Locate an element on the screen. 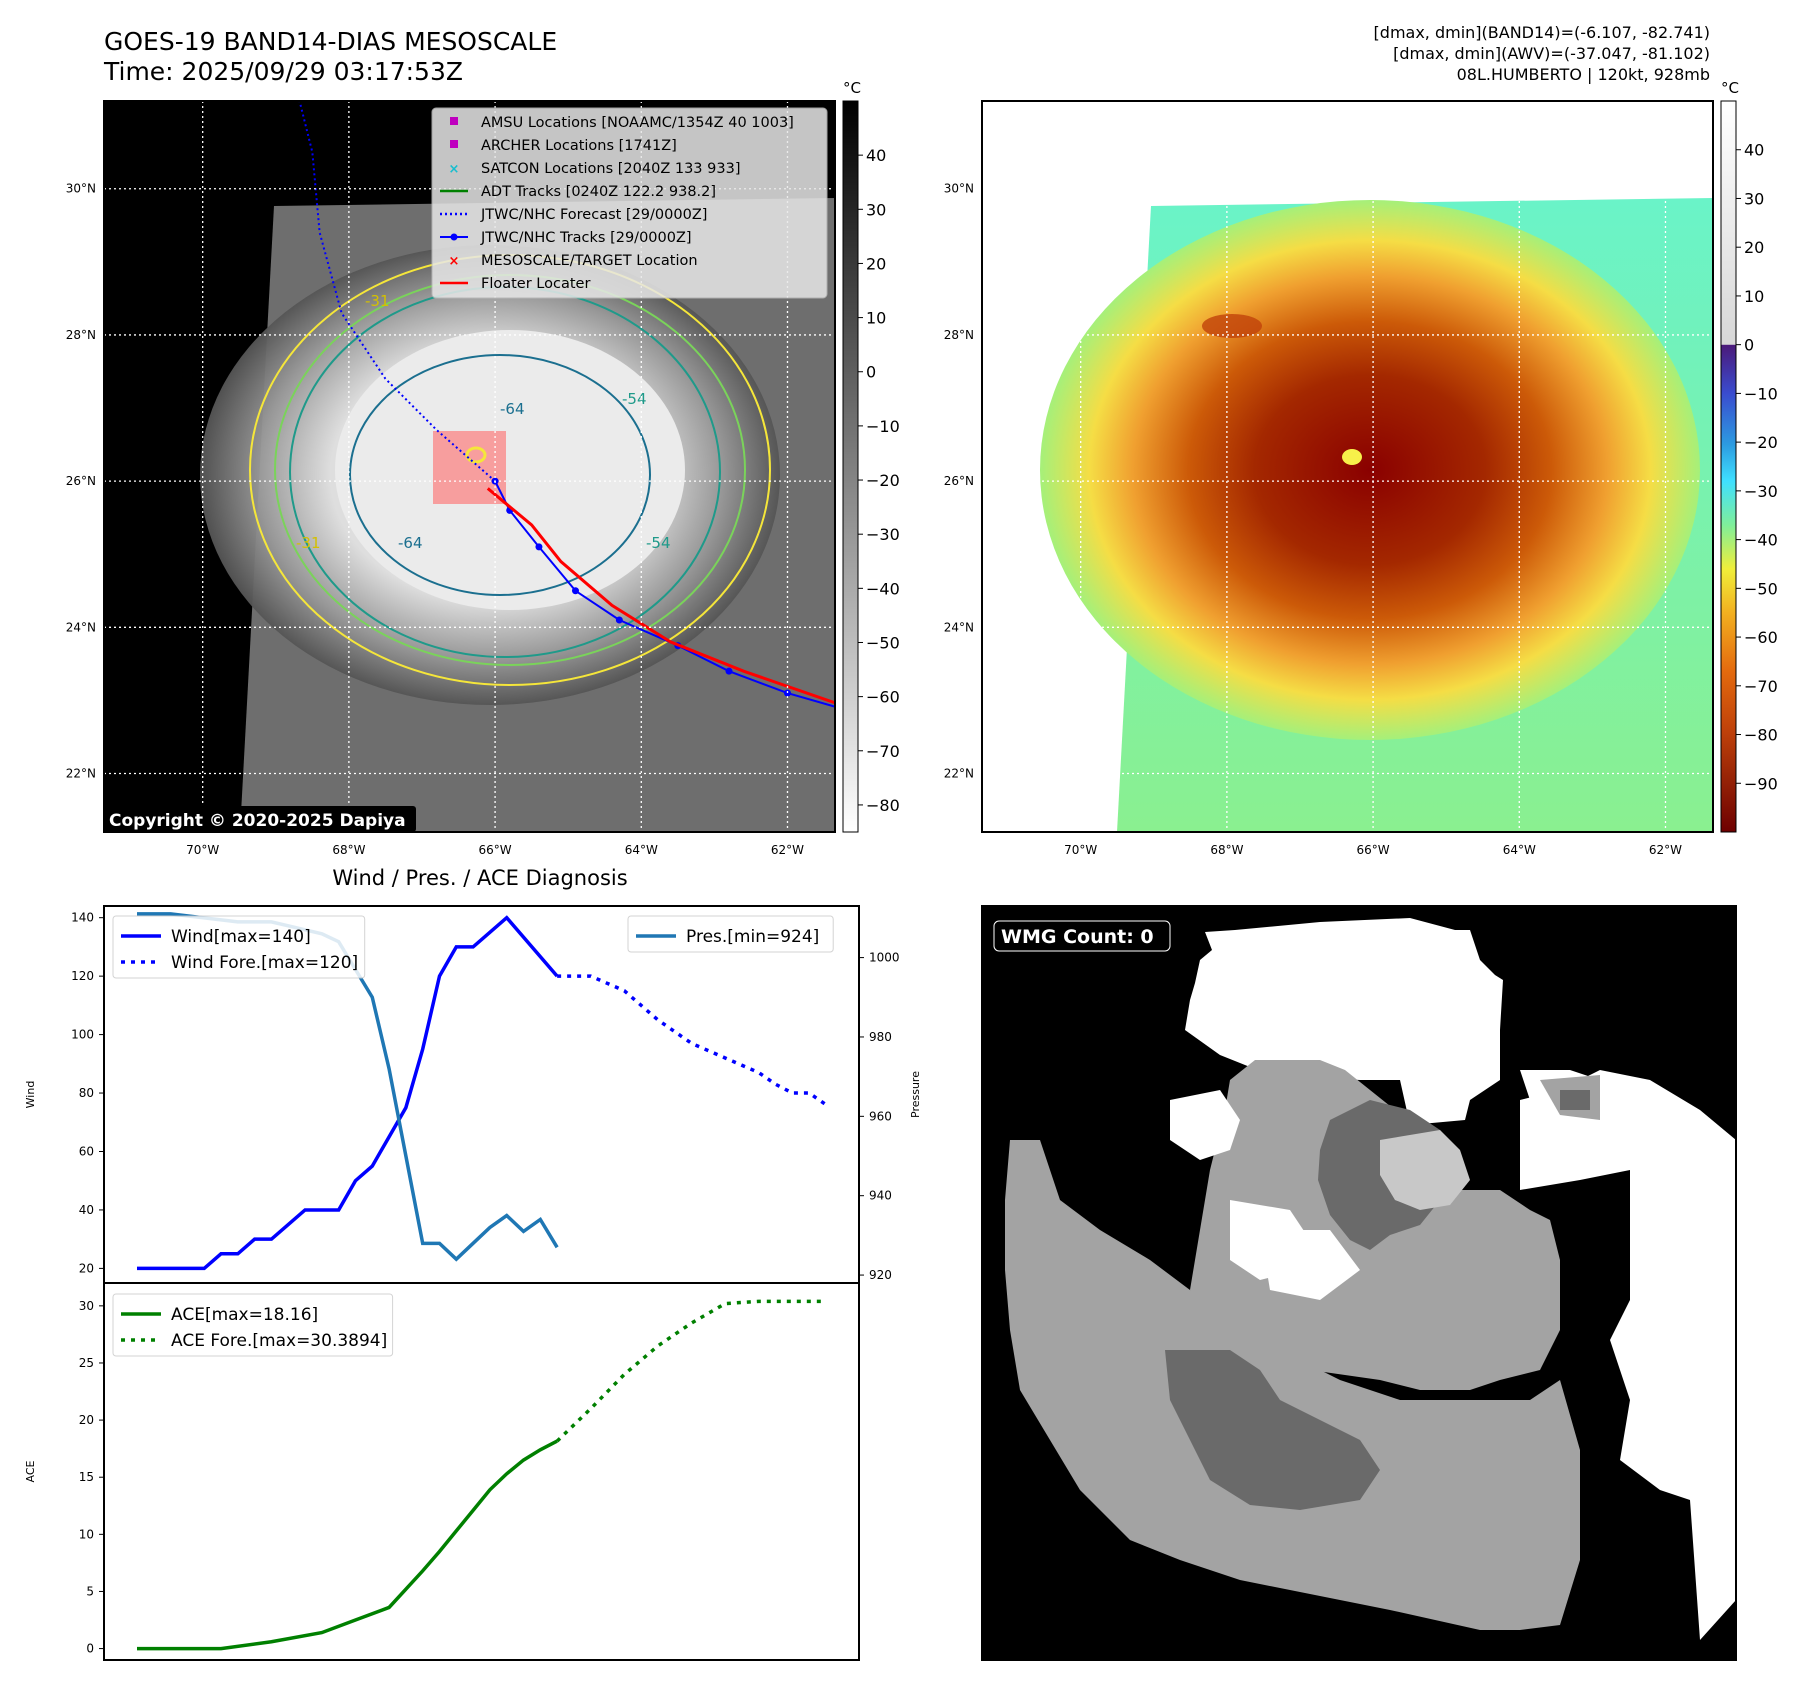 The height and width of the screenshot is (1690, 1797). chart-frame is located at coordinates (481, 1471).